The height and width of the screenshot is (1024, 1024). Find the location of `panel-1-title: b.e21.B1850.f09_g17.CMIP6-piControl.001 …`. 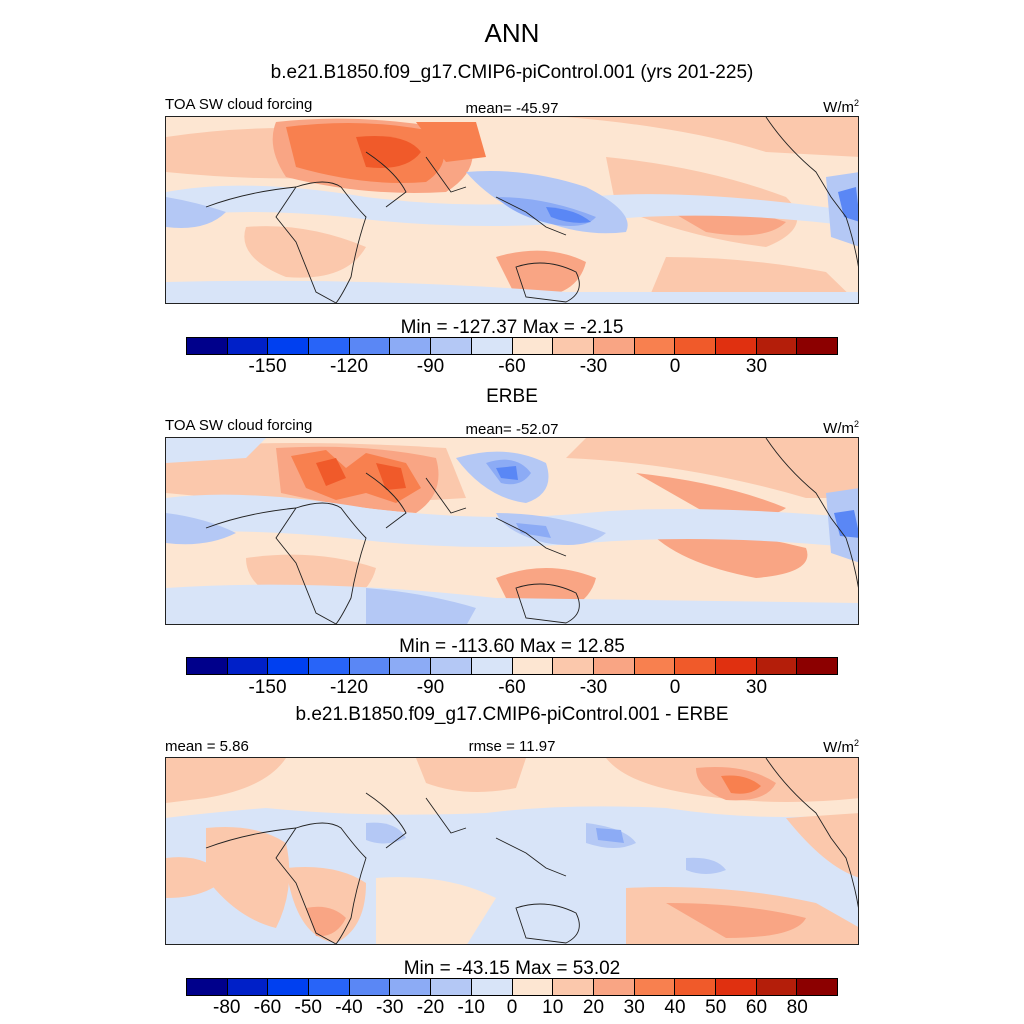

panel-1-title: b.e21.B1850.f09_g17.CMIP6-piControl.001 … is located at coordinates (512, 72).